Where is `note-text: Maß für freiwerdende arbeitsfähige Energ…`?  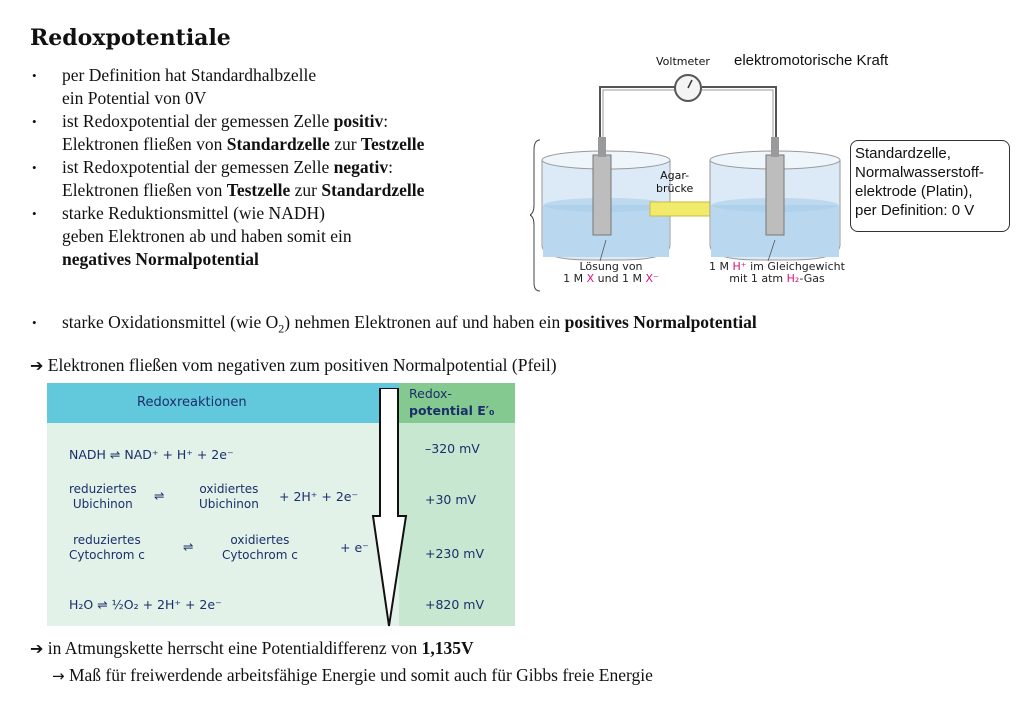
note-text: Maß für freiwerdende arbeitsfähige Energ… is located at coordinates (360, 675).